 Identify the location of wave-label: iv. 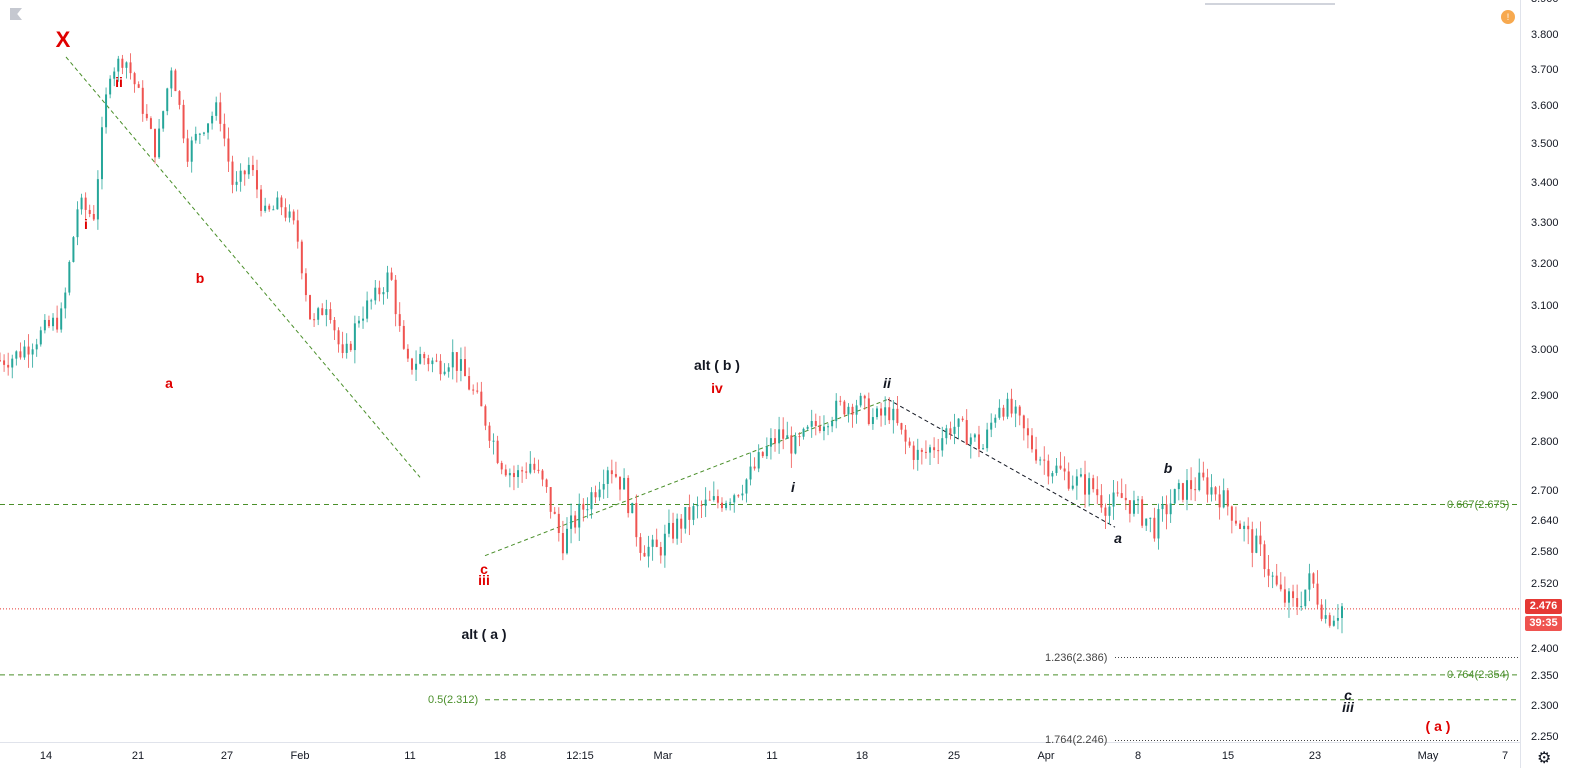
(717, 387).